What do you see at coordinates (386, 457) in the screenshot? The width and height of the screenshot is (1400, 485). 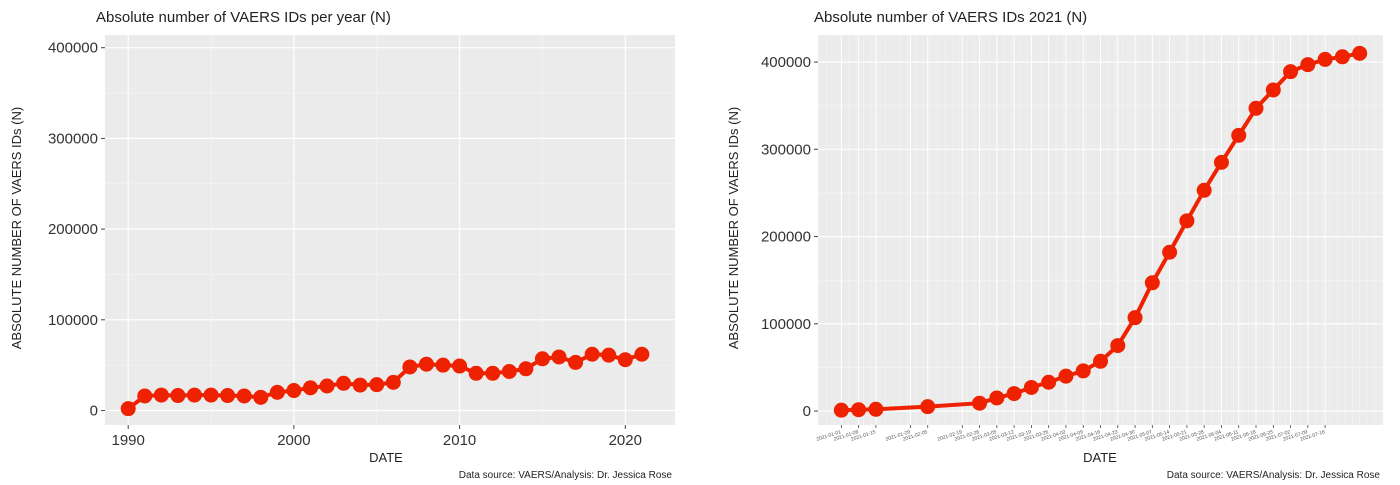 I see `chart-left-x-label: DATE` at bounding box center [386, 457].